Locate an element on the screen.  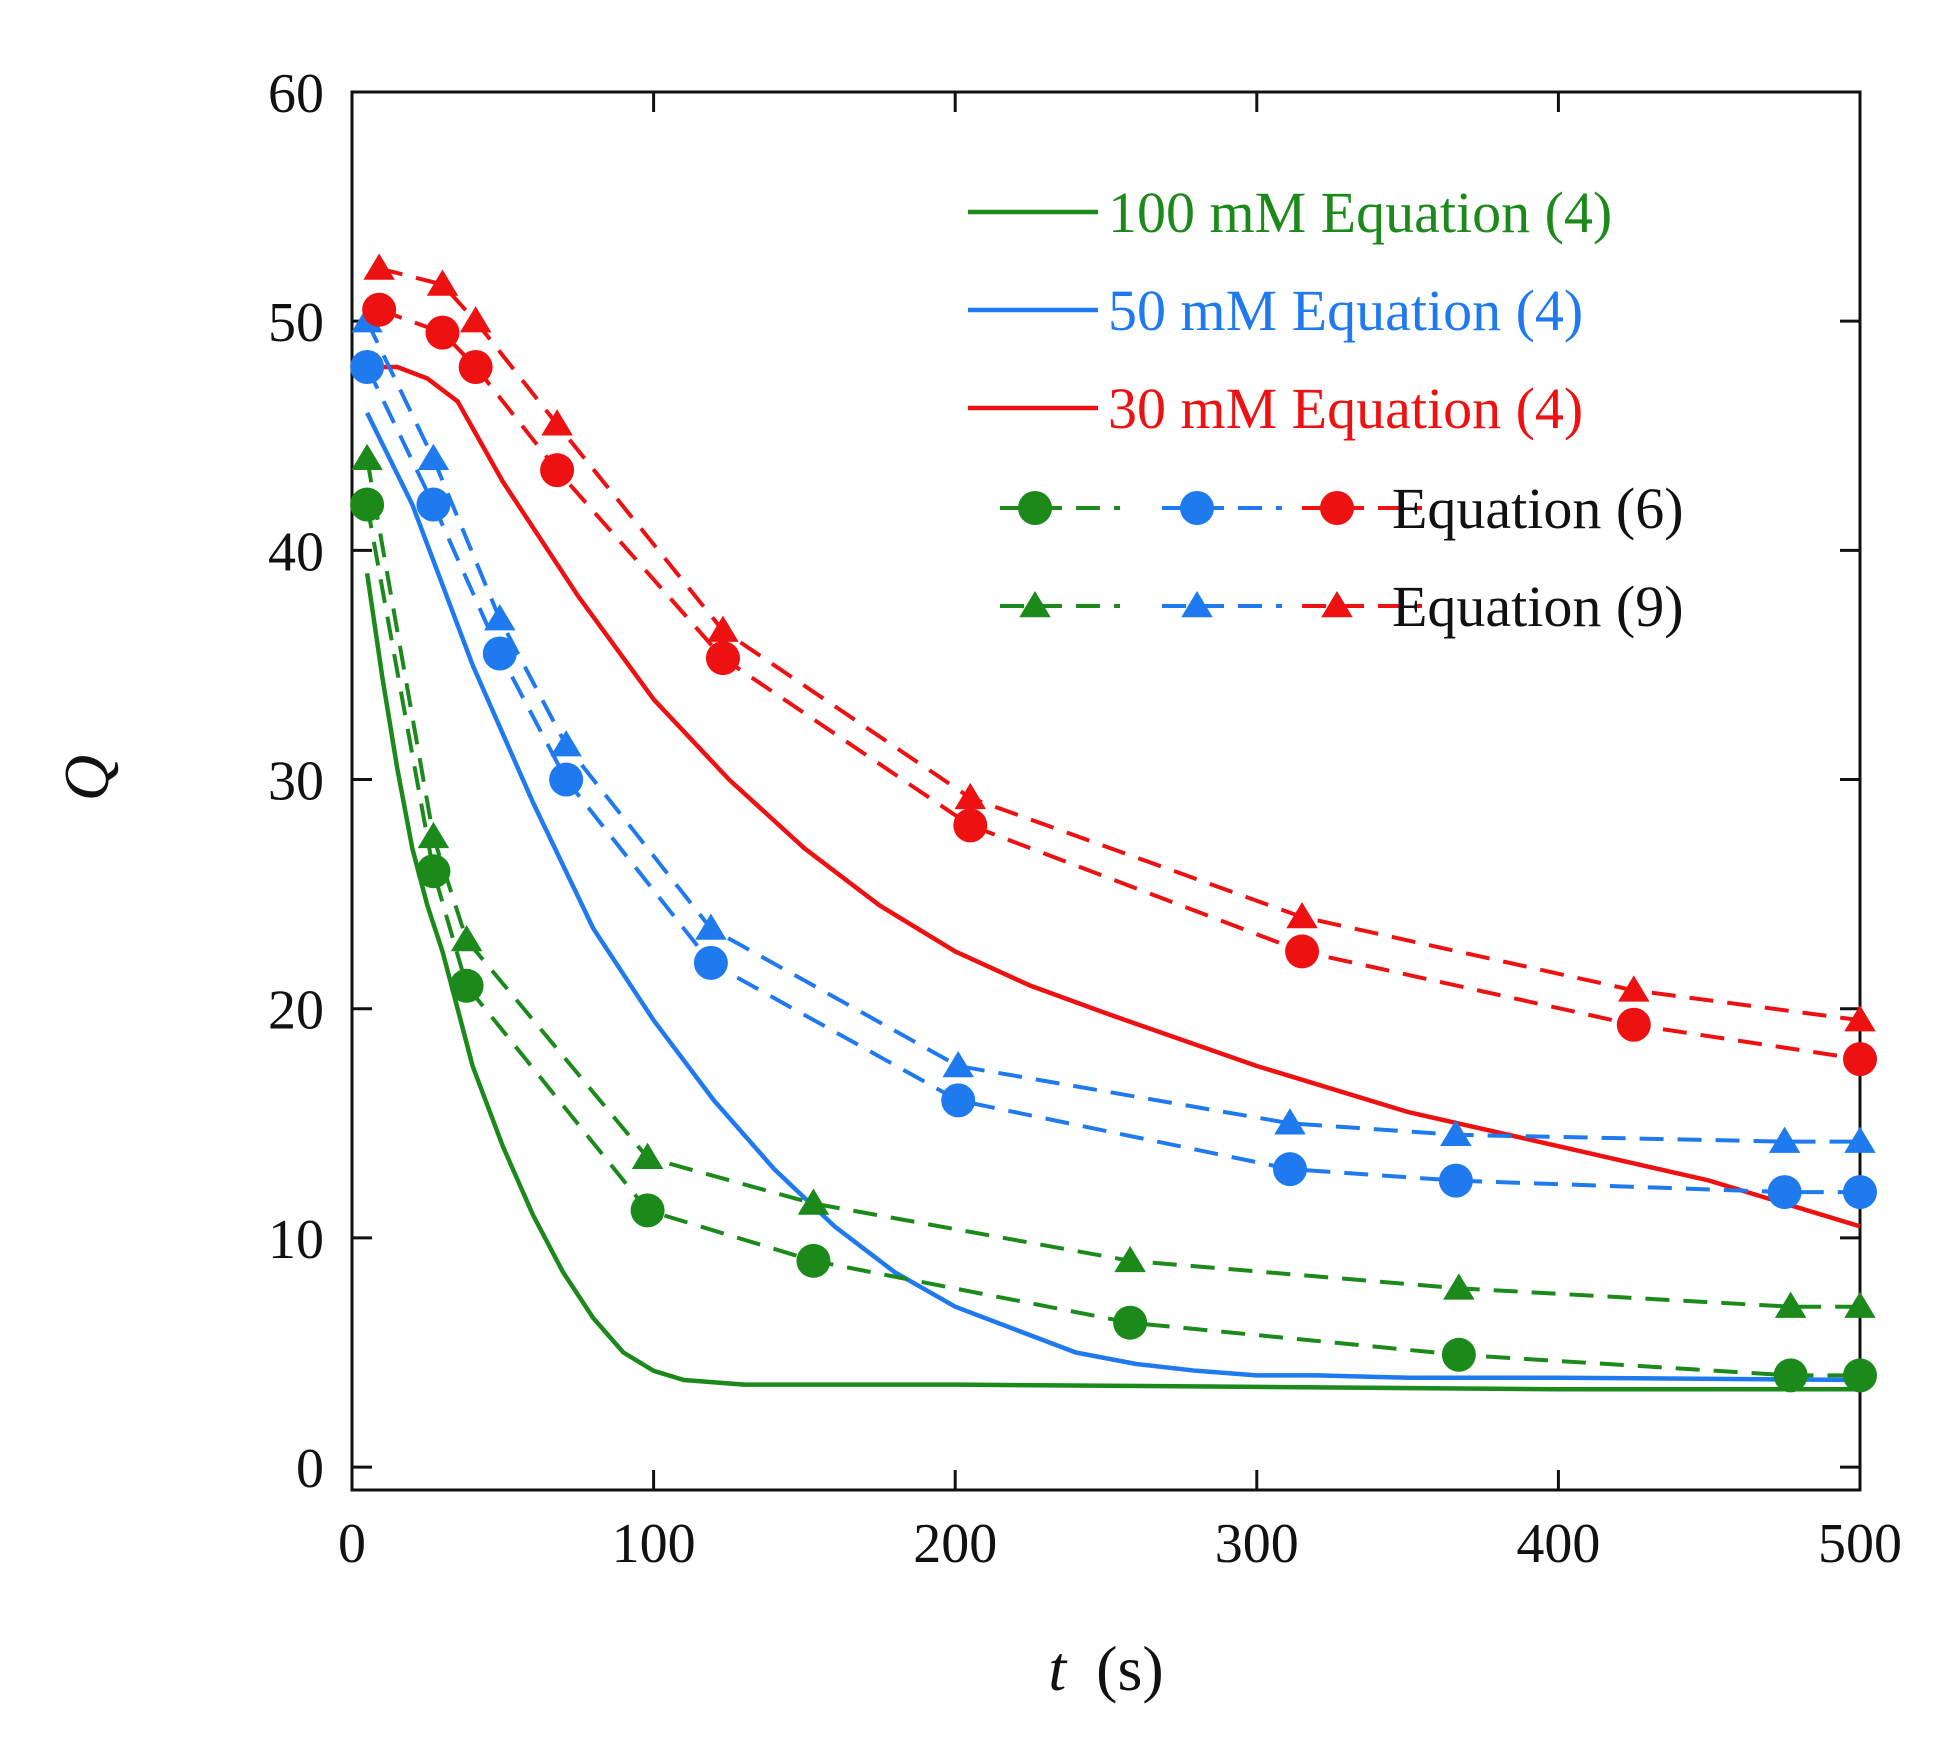
x-tick-label: 100 is located at coordinates (654, 1544).